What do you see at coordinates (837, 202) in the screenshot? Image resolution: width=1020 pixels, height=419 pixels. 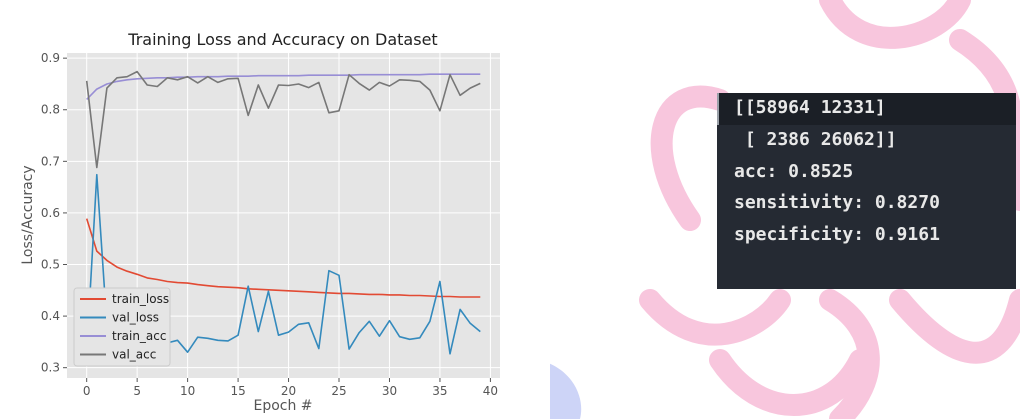 I see `sensitivity-result: sensitivity: 0.8270` at bounding box center [837, 202].